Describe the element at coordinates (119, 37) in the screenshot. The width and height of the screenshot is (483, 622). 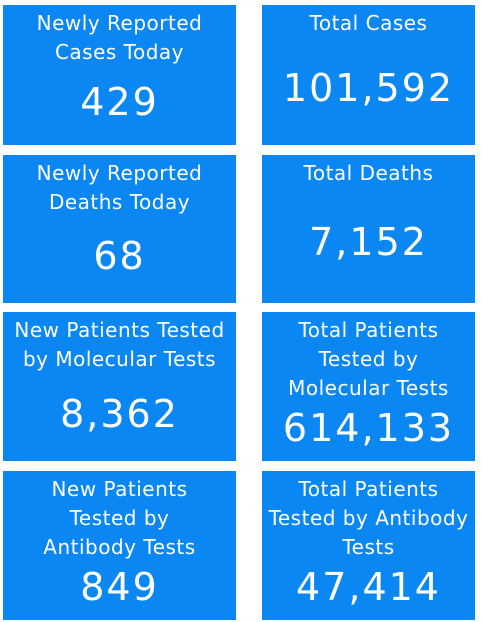
I see `tile-label: Newly Reported Cases Today` at that location.